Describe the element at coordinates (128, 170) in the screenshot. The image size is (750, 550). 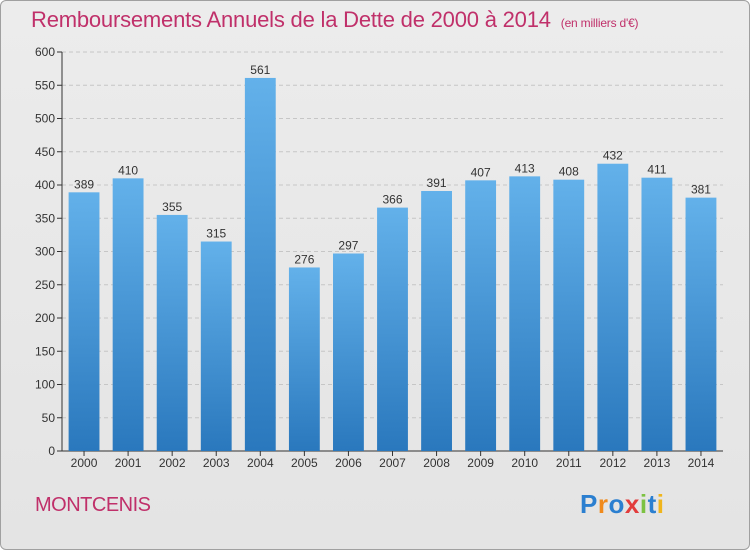
I see `bar-value-label: 410` at that location.